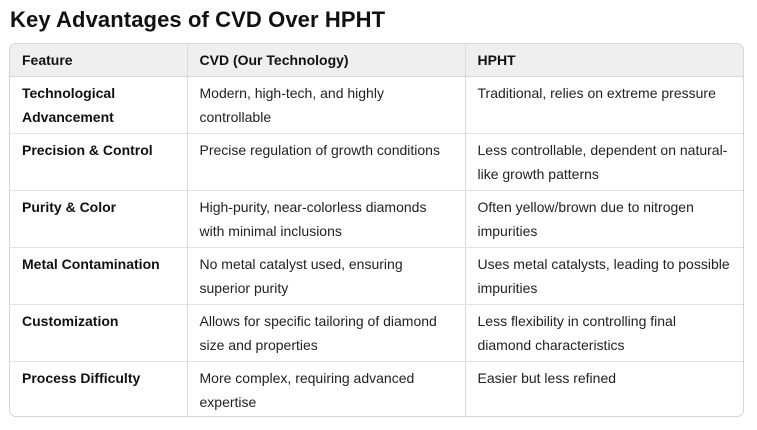  What do you see at coordinates (99, 162) in the screenshot?
I see `feature-cell: Precision & Control` at bounding box center [99, 162].